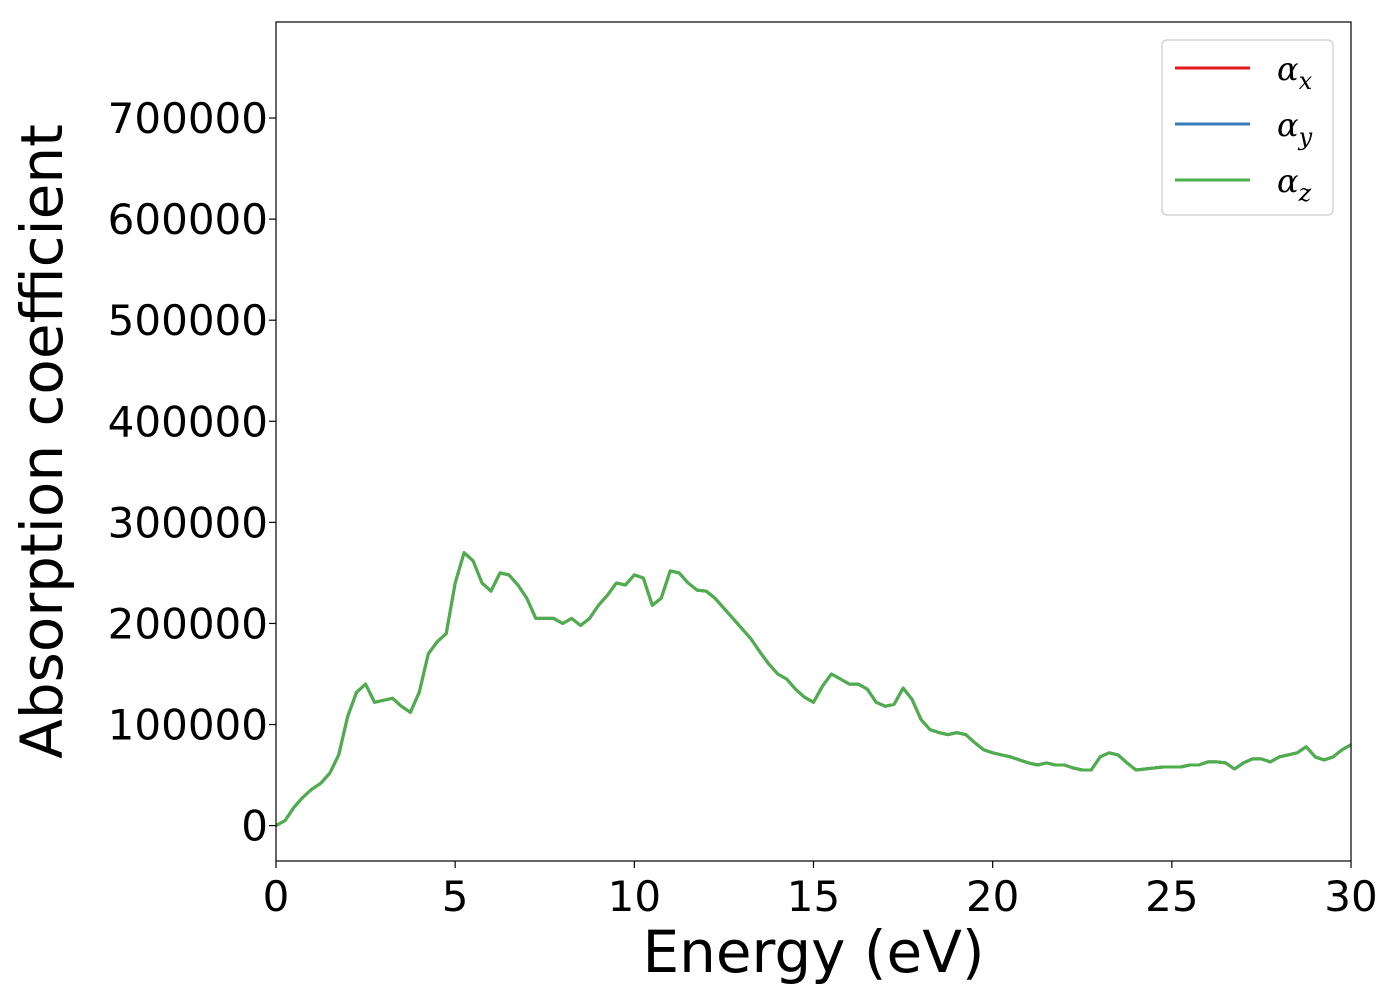  I want to click on y-tick-label: 400000, so click(188, 421).